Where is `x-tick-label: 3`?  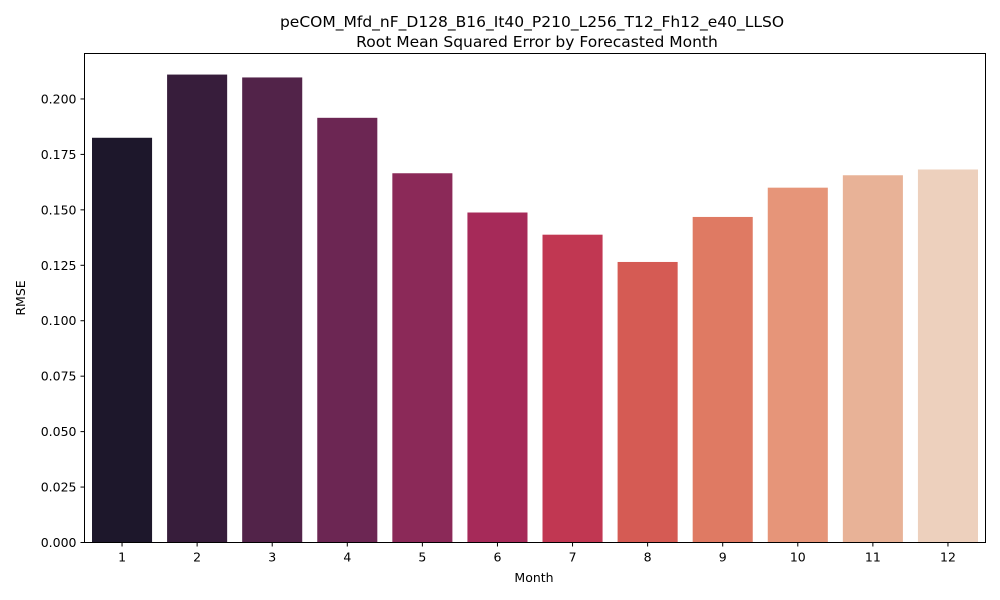
x-tick-label: 3 is located at coordinates (272, 557).